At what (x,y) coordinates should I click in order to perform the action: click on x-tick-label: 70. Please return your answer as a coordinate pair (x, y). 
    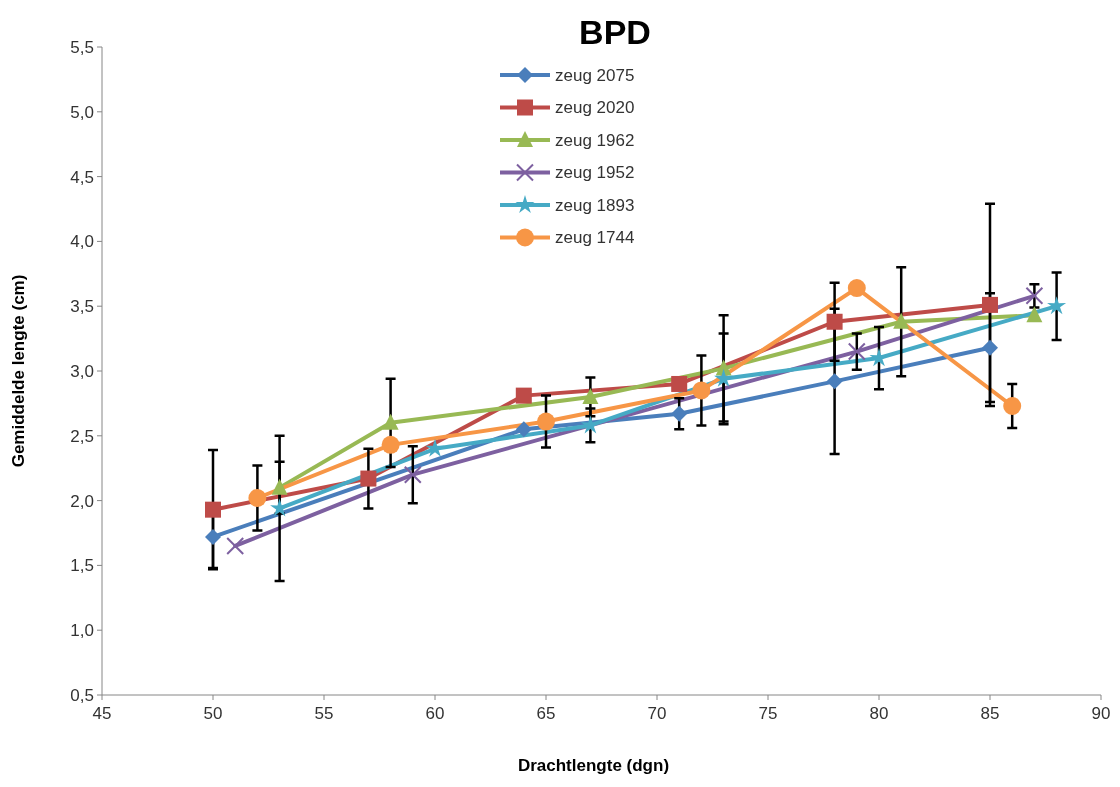
    Looking at the image, I should click on (657, 713).